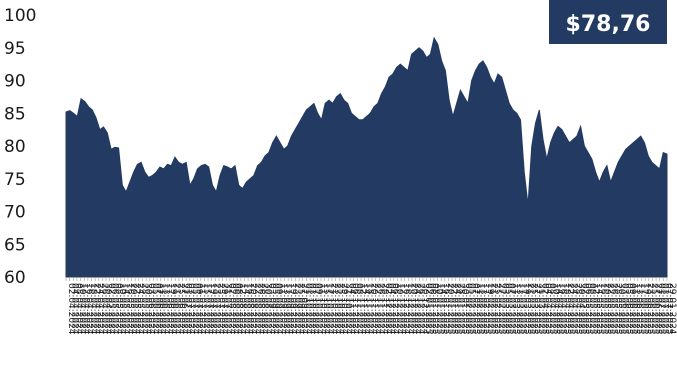 The image size is (677, 387). Describe the element at coordinates (137, 309) in the screenshot. I see `x-tick-label: 22.05.2024` at that location.